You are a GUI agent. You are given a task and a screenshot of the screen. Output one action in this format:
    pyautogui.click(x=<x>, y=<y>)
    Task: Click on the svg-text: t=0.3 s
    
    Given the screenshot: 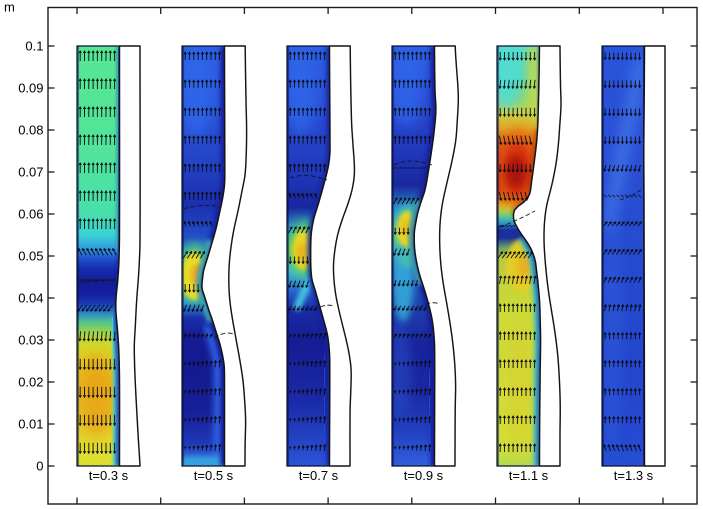 What is the action you would take?
    pyautogui.click(x=109, y=475)
    